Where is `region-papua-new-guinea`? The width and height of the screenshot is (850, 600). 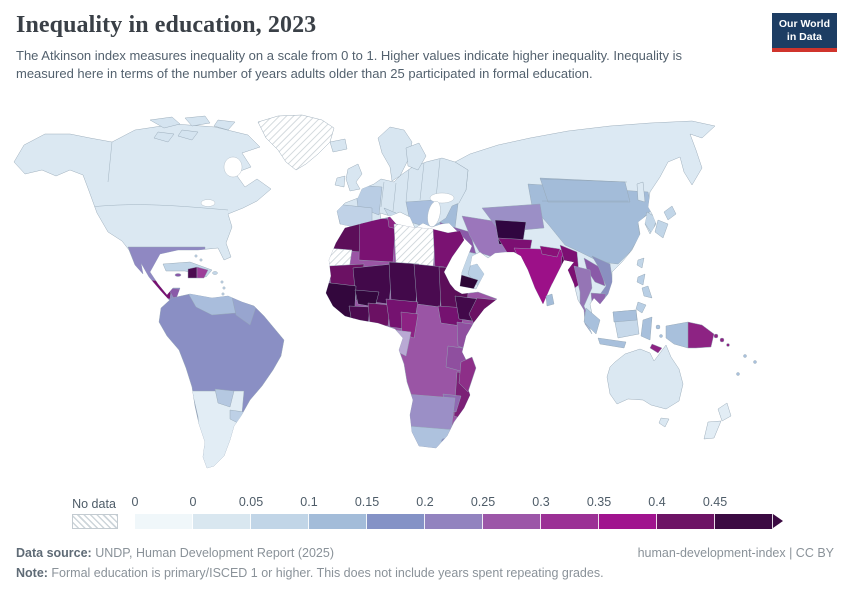
region-papua-new-guinea is located at coordinates (701, 335).